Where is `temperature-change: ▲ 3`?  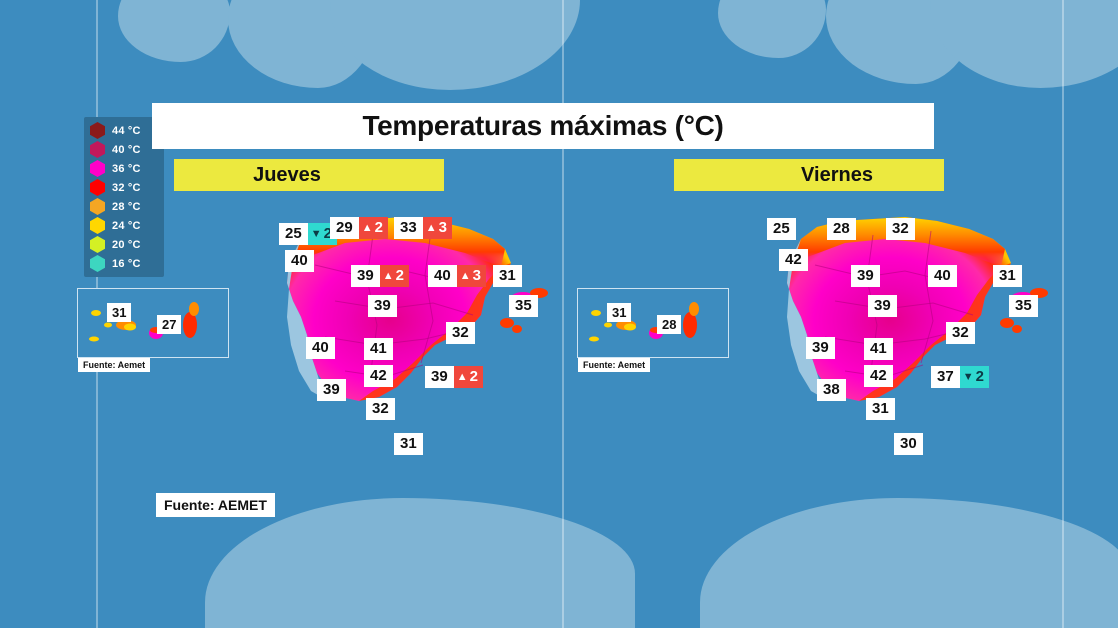 temperature-change: ▲ 3 is located at coordinates (471, 276).